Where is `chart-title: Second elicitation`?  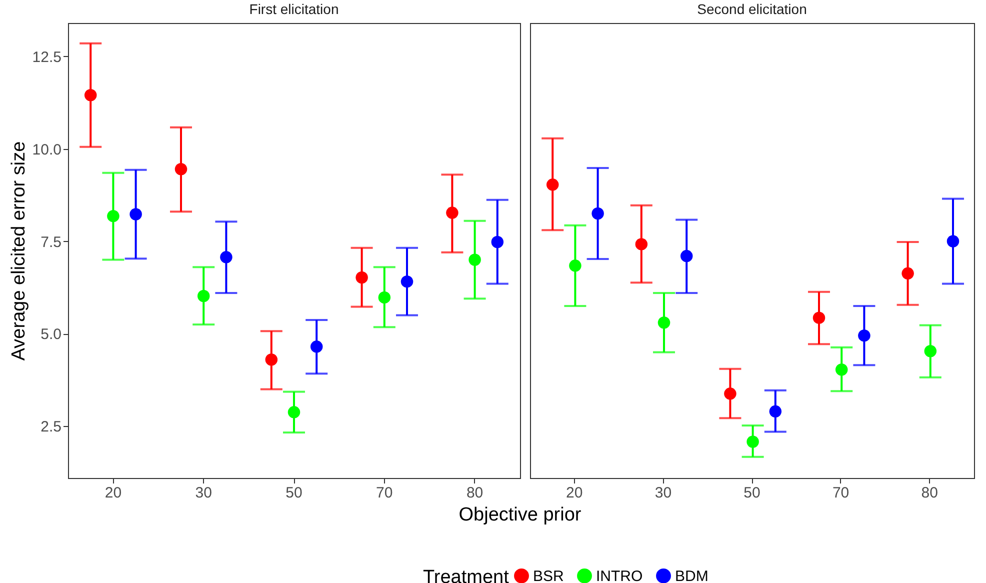 chart-title: Second elicitation is located at coordinates (752, 9).